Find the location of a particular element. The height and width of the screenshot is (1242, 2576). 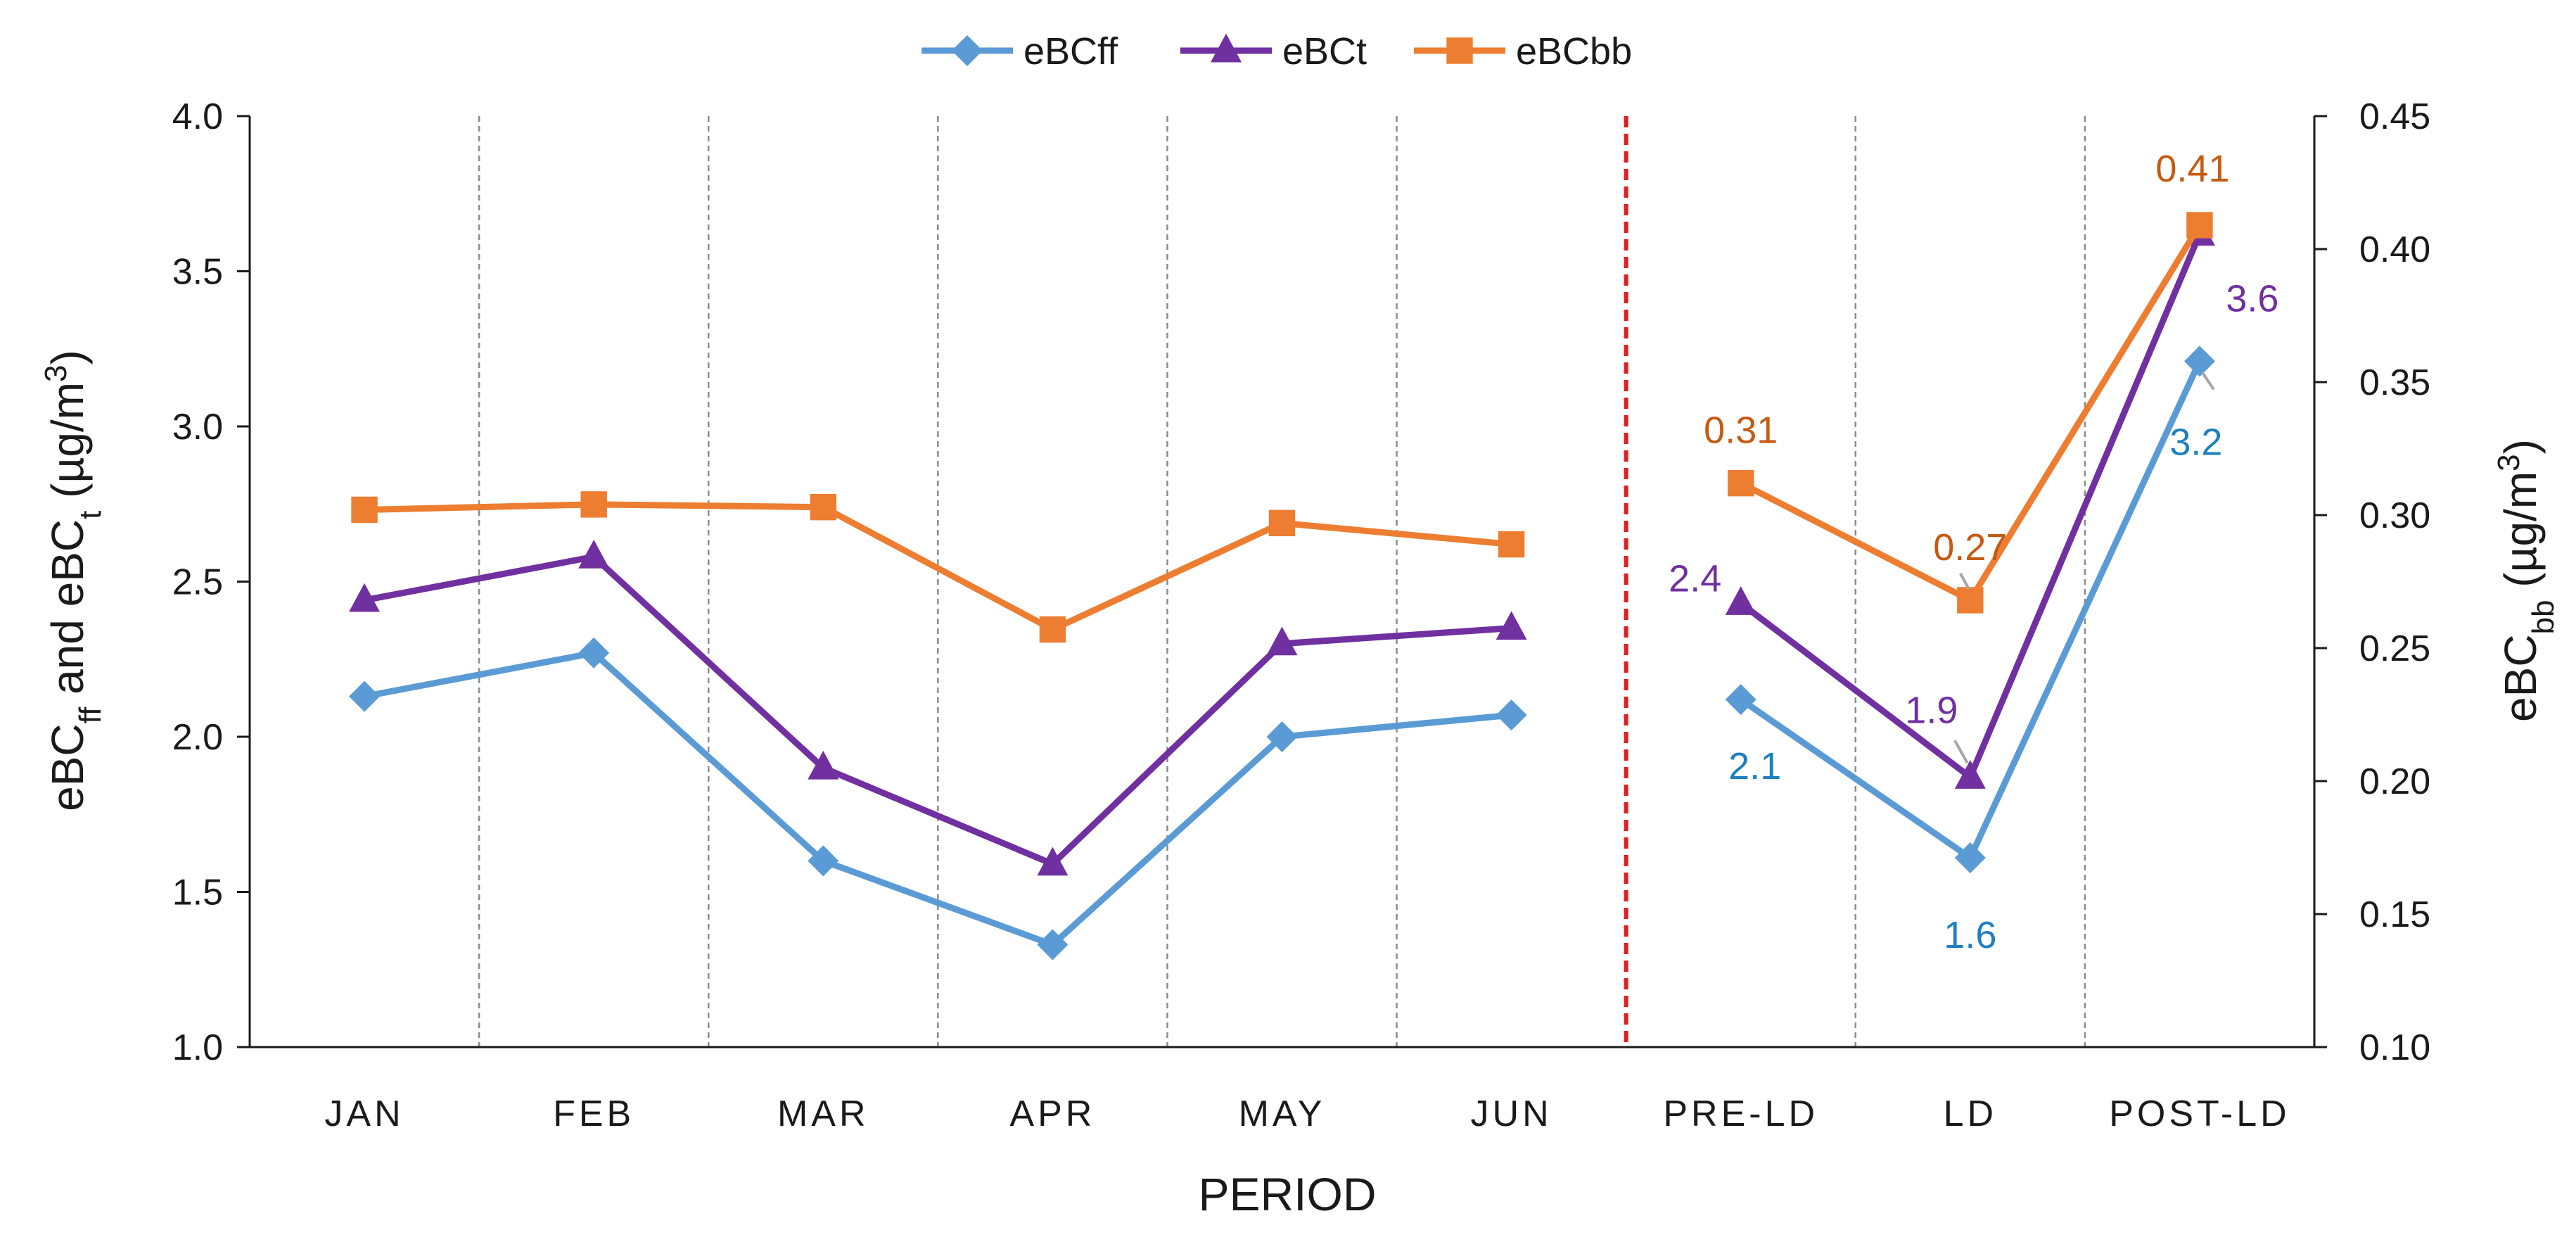

x-tick-label: JAN is located at coordinates (364, 1114).